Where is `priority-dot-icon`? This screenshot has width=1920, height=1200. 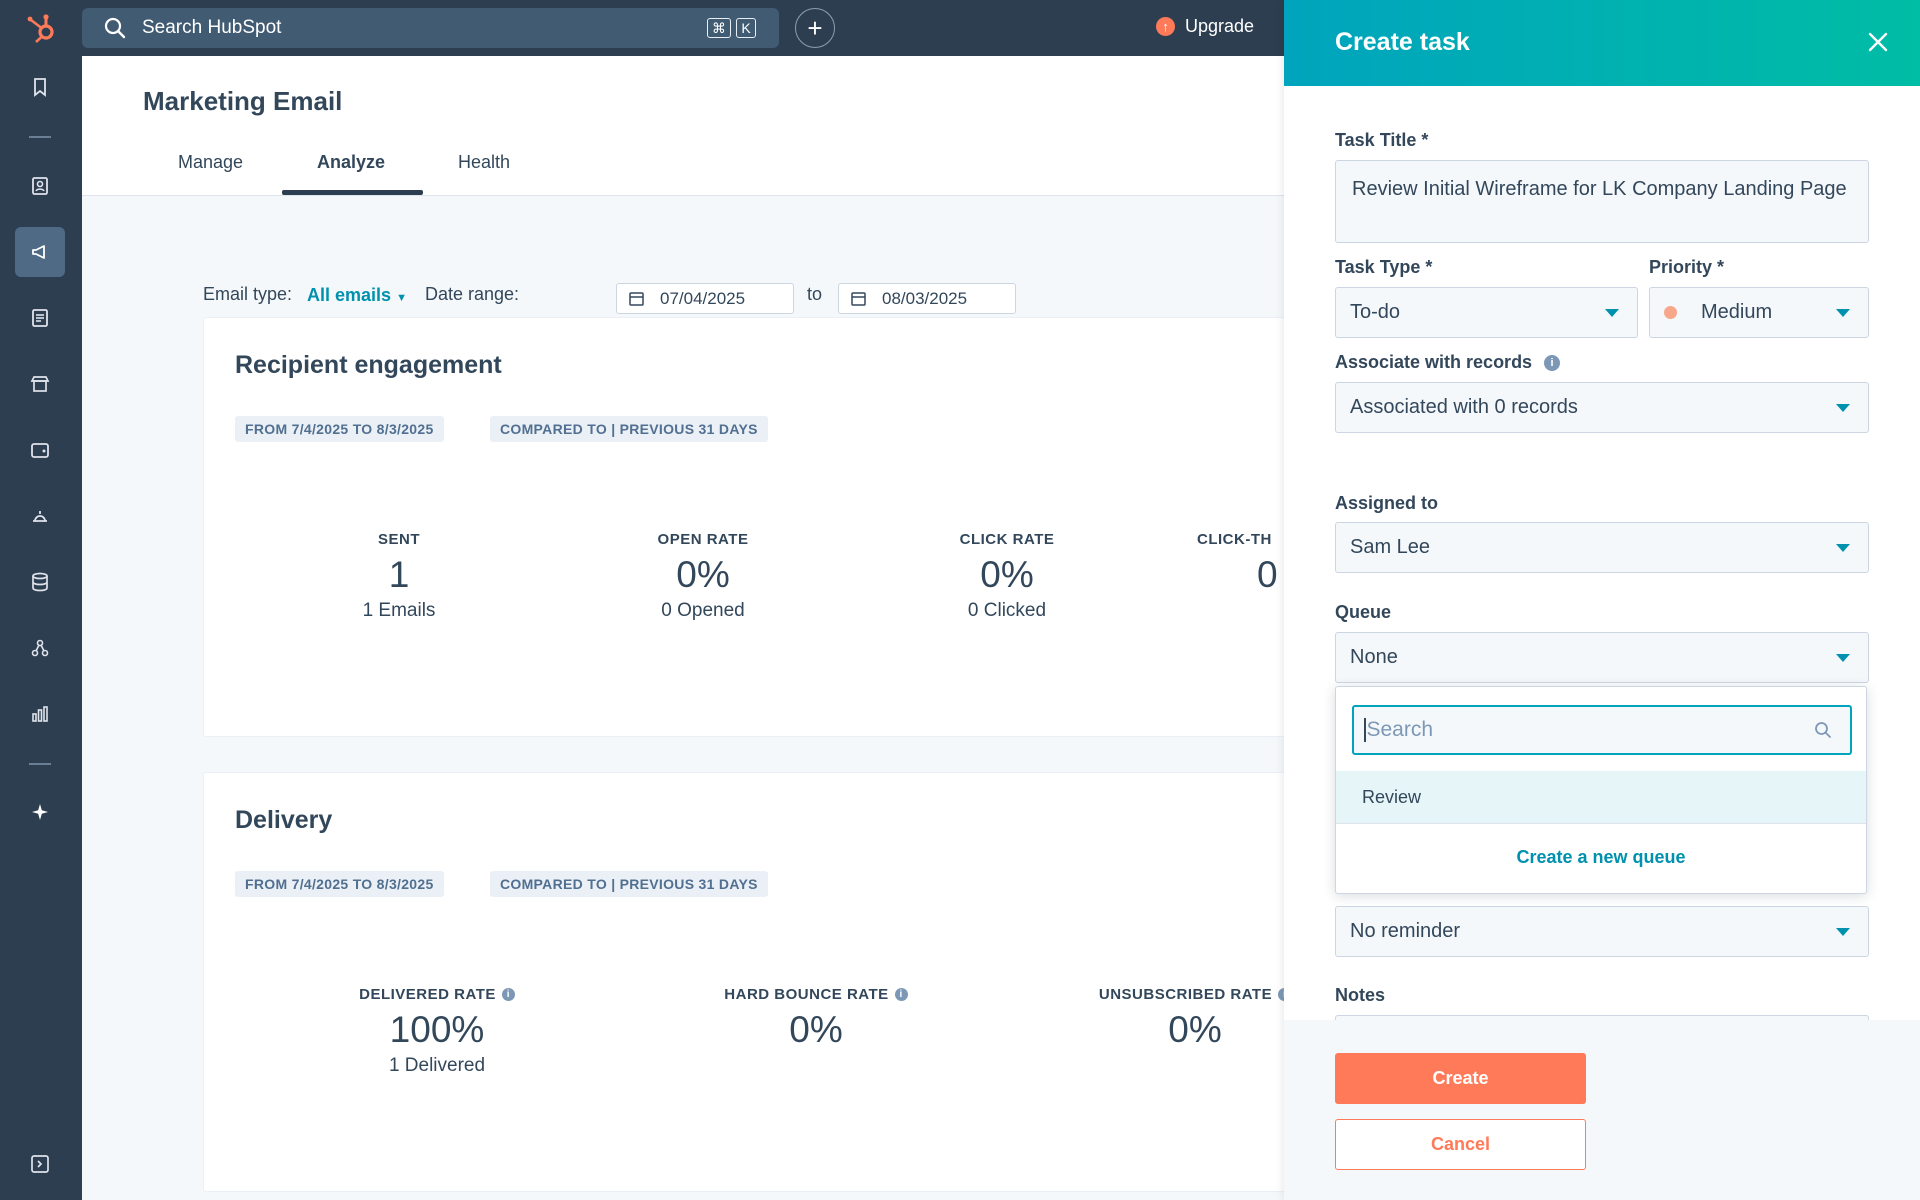
priority-dot-icon is located at coordinates (1670, 312).